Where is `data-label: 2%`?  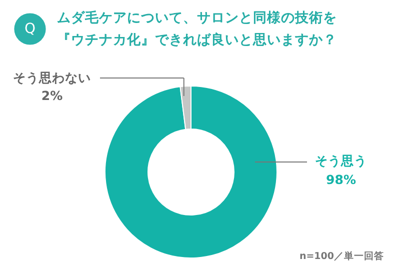
data-label: 2% is located at coordinates (52, 95).